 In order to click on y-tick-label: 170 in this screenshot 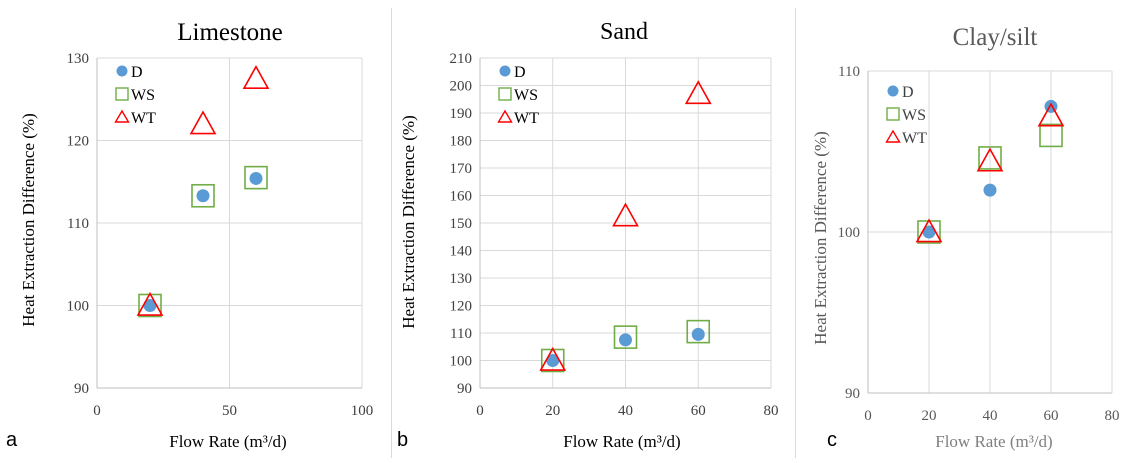, I will do `click(461, 169)`.